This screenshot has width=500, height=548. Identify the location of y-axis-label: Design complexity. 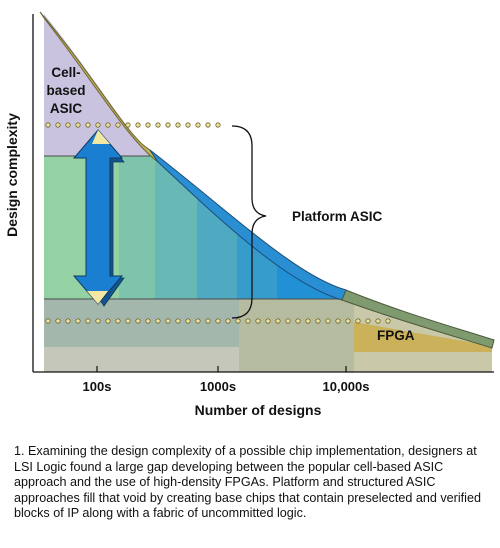
(12, 175).